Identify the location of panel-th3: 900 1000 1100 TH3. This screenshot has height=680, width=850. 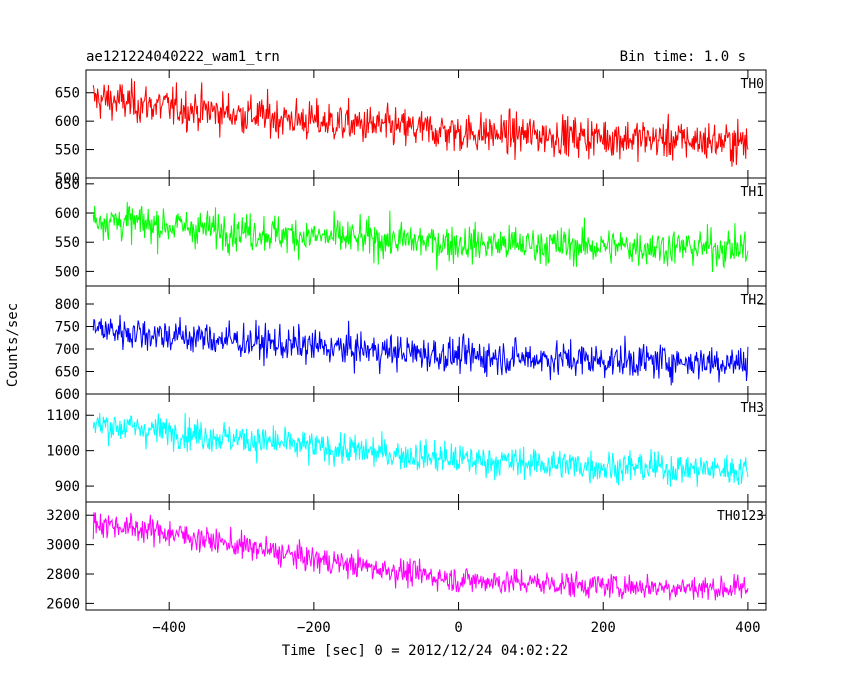
(406, 448).